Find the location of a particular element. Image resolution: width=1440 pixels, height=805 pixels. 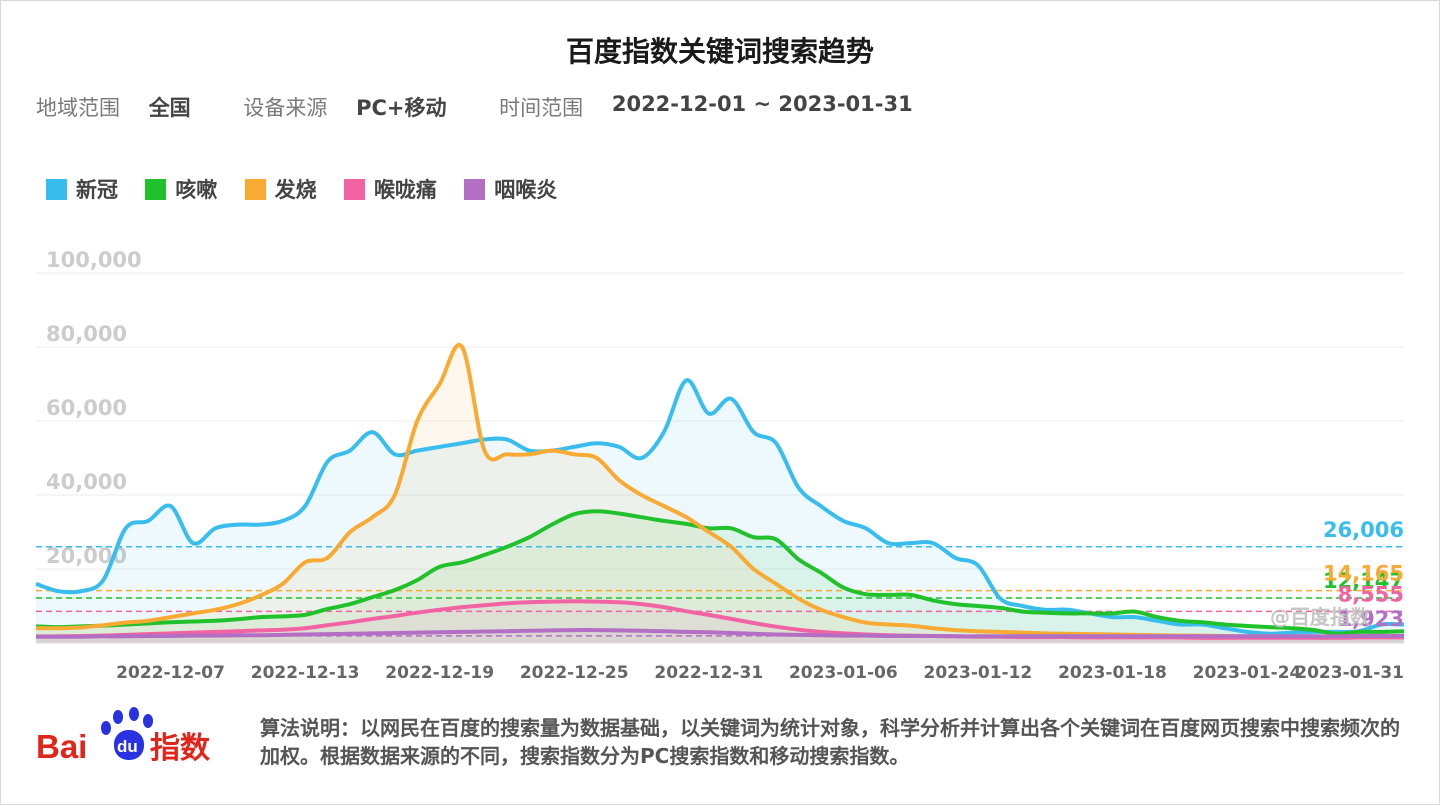

y-tick-label: 80,000 is located at coordinates (86, 334).